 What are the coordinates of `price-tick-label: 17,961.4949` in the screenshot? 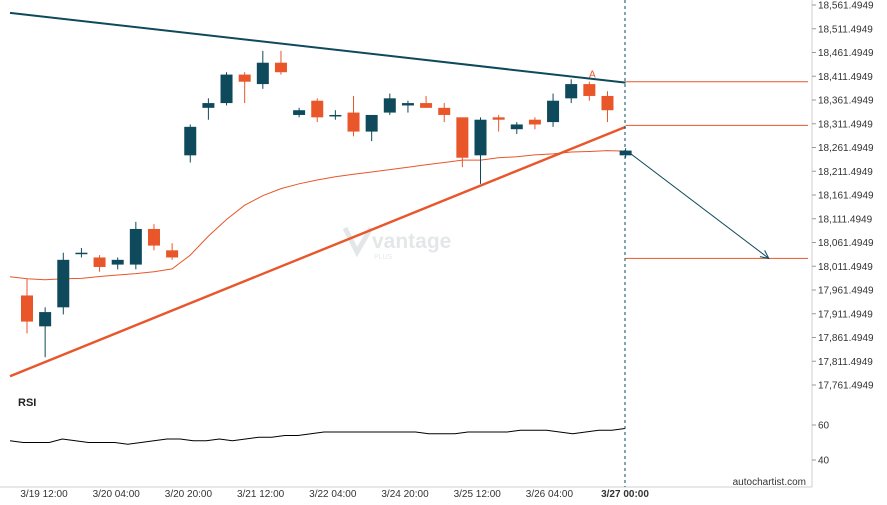 It's located at (846, 291).